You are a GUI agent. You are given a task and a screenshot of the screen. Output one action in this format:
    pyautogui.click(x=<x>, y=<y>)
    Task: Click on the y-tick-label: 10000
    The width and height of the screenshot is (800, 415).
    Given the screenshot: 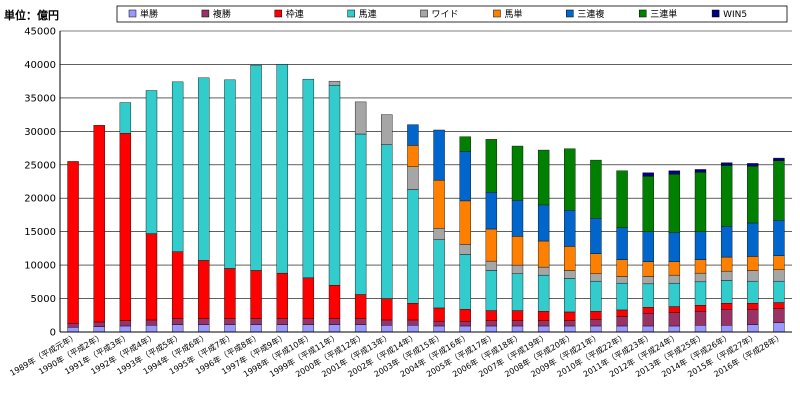 What is the action you would take?
    pyautogui.click(x=40, y=266)
    